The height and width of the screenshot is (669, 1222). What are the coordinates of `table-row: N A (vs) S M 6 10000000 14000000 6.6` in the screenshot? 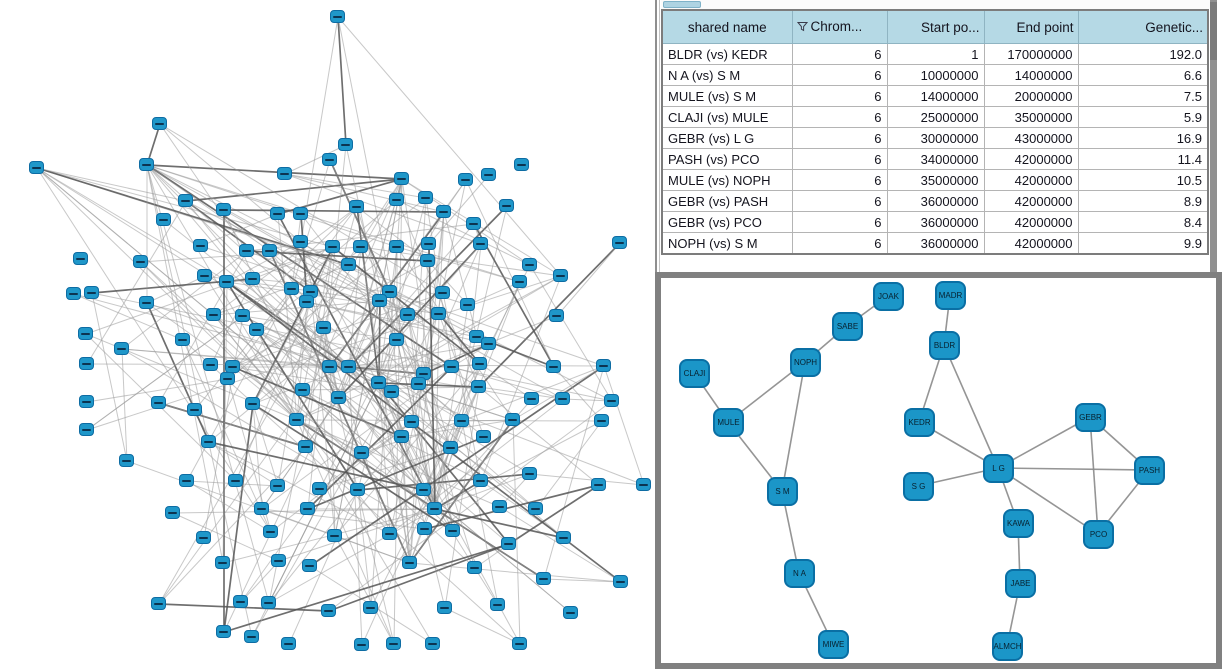 It's located at (935, 75).